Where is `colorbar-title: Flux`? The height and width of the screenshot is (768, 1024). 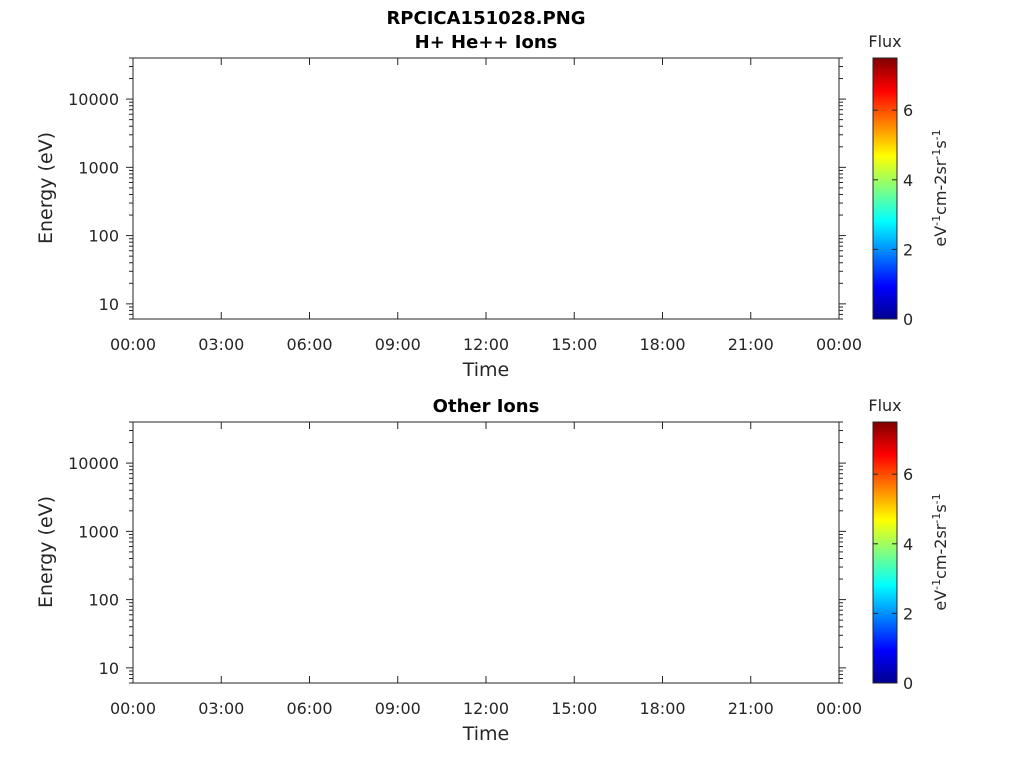
colorbar-title: Flux is located at coordinates (884, 41).